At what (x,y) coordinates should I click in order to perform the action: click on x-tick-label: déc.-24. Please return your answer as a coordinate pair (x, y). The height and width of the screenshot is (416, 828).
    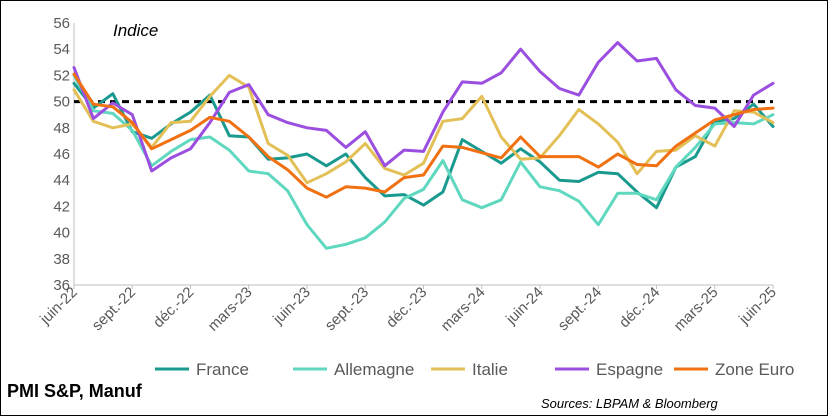
    Looking at the image, I should click on (639, 307).